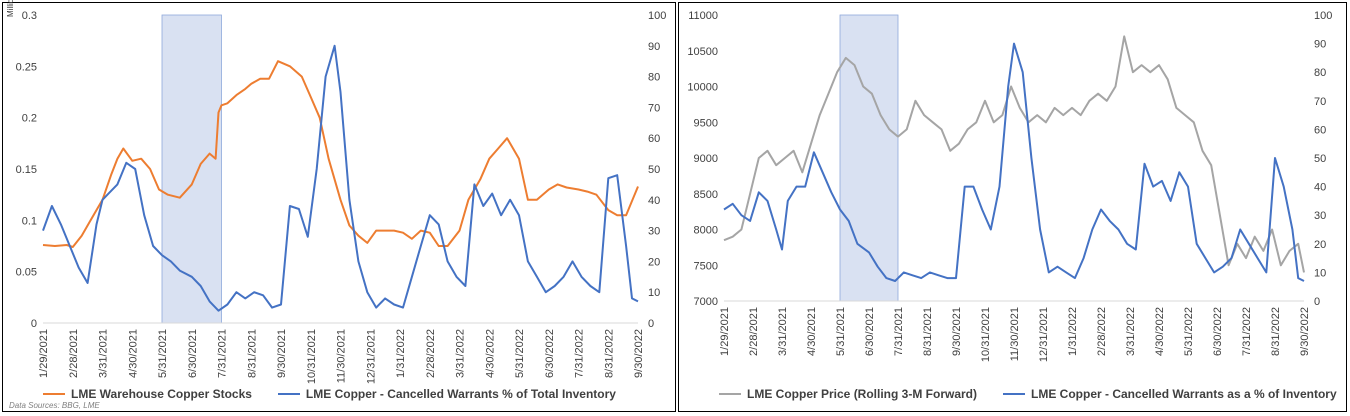 The width and height of the screenshot is (1350, 416). I want to click on legend-item-copper-price: LME Copper Price (Rolling 3-M Forward), so click(848, 394).